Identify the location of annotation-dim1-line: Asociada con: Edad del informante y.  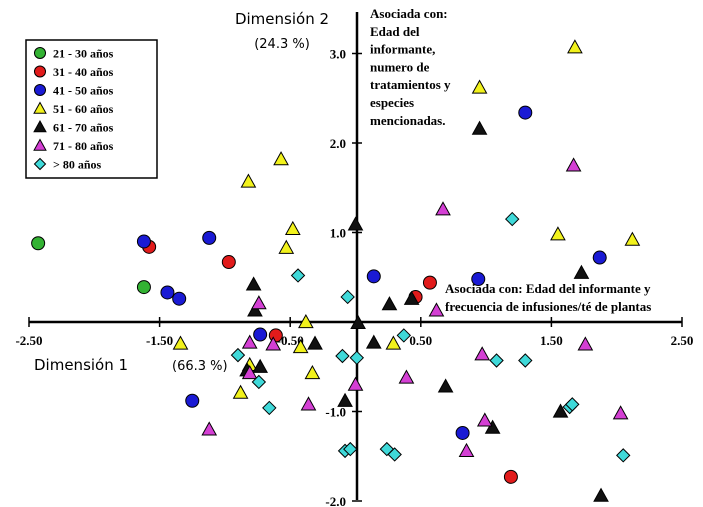
(548, 288).